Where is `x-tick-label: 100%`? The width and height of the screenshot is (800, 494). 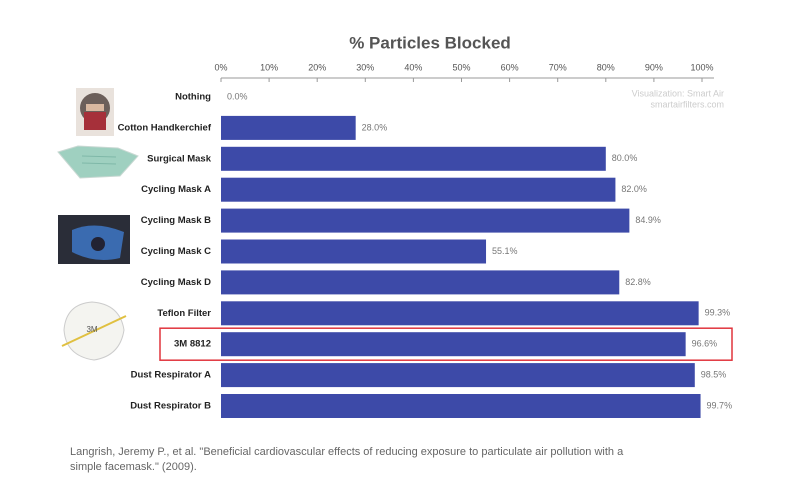
x-tick-label: 100% is located at coordinates (701, 67).